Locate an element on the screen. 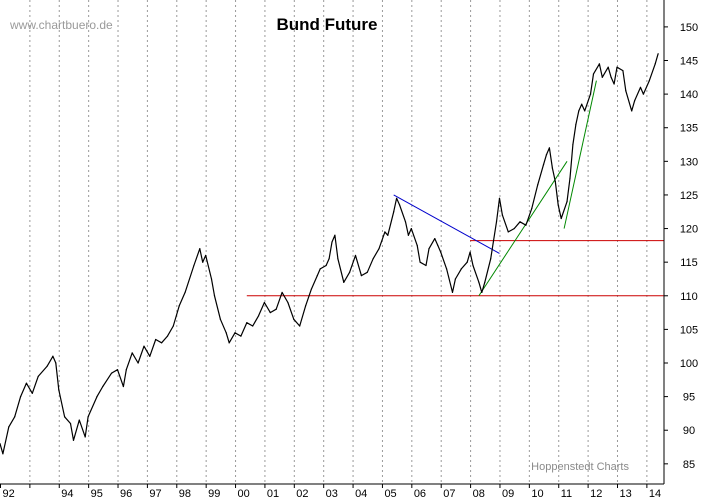  y-tick-label: 125 is located at coordinates (689, 196).